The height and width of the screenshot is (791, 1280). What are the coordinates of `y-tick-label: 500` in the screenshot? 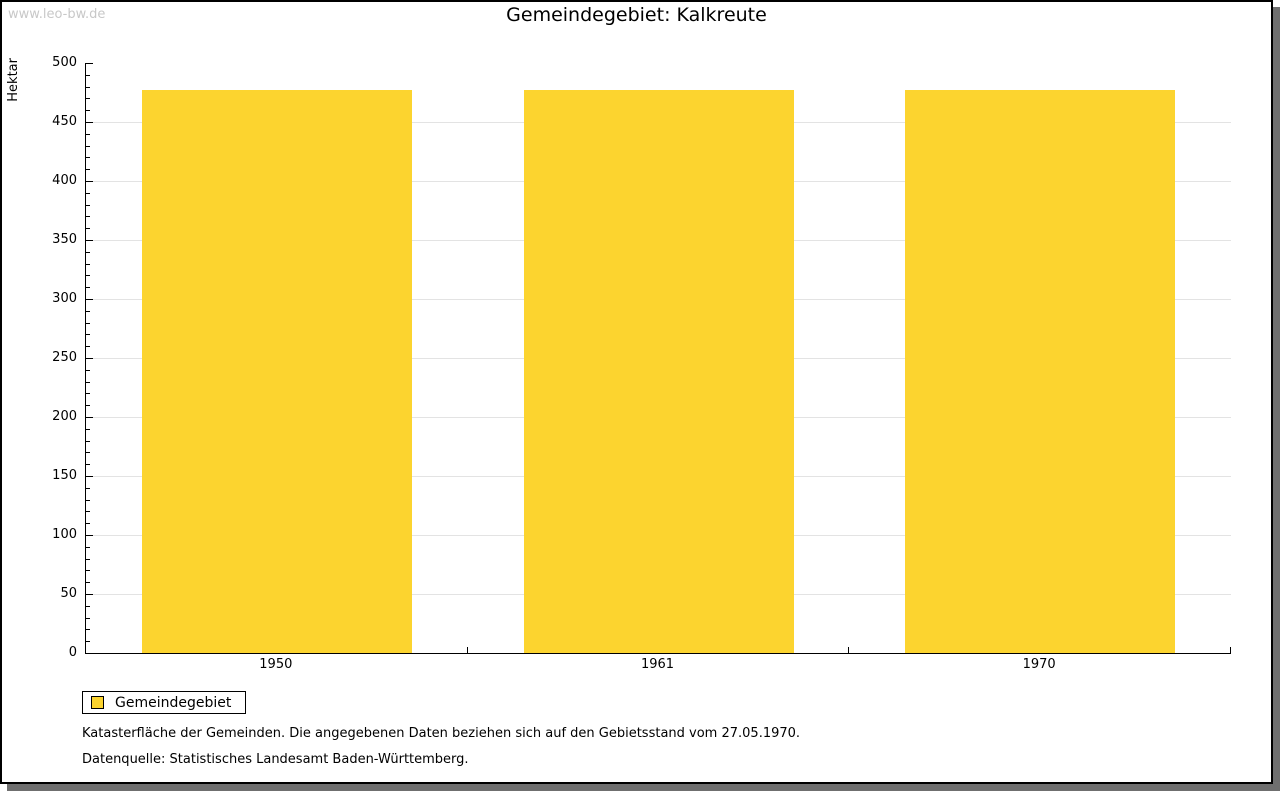 It's located at (64, 62).